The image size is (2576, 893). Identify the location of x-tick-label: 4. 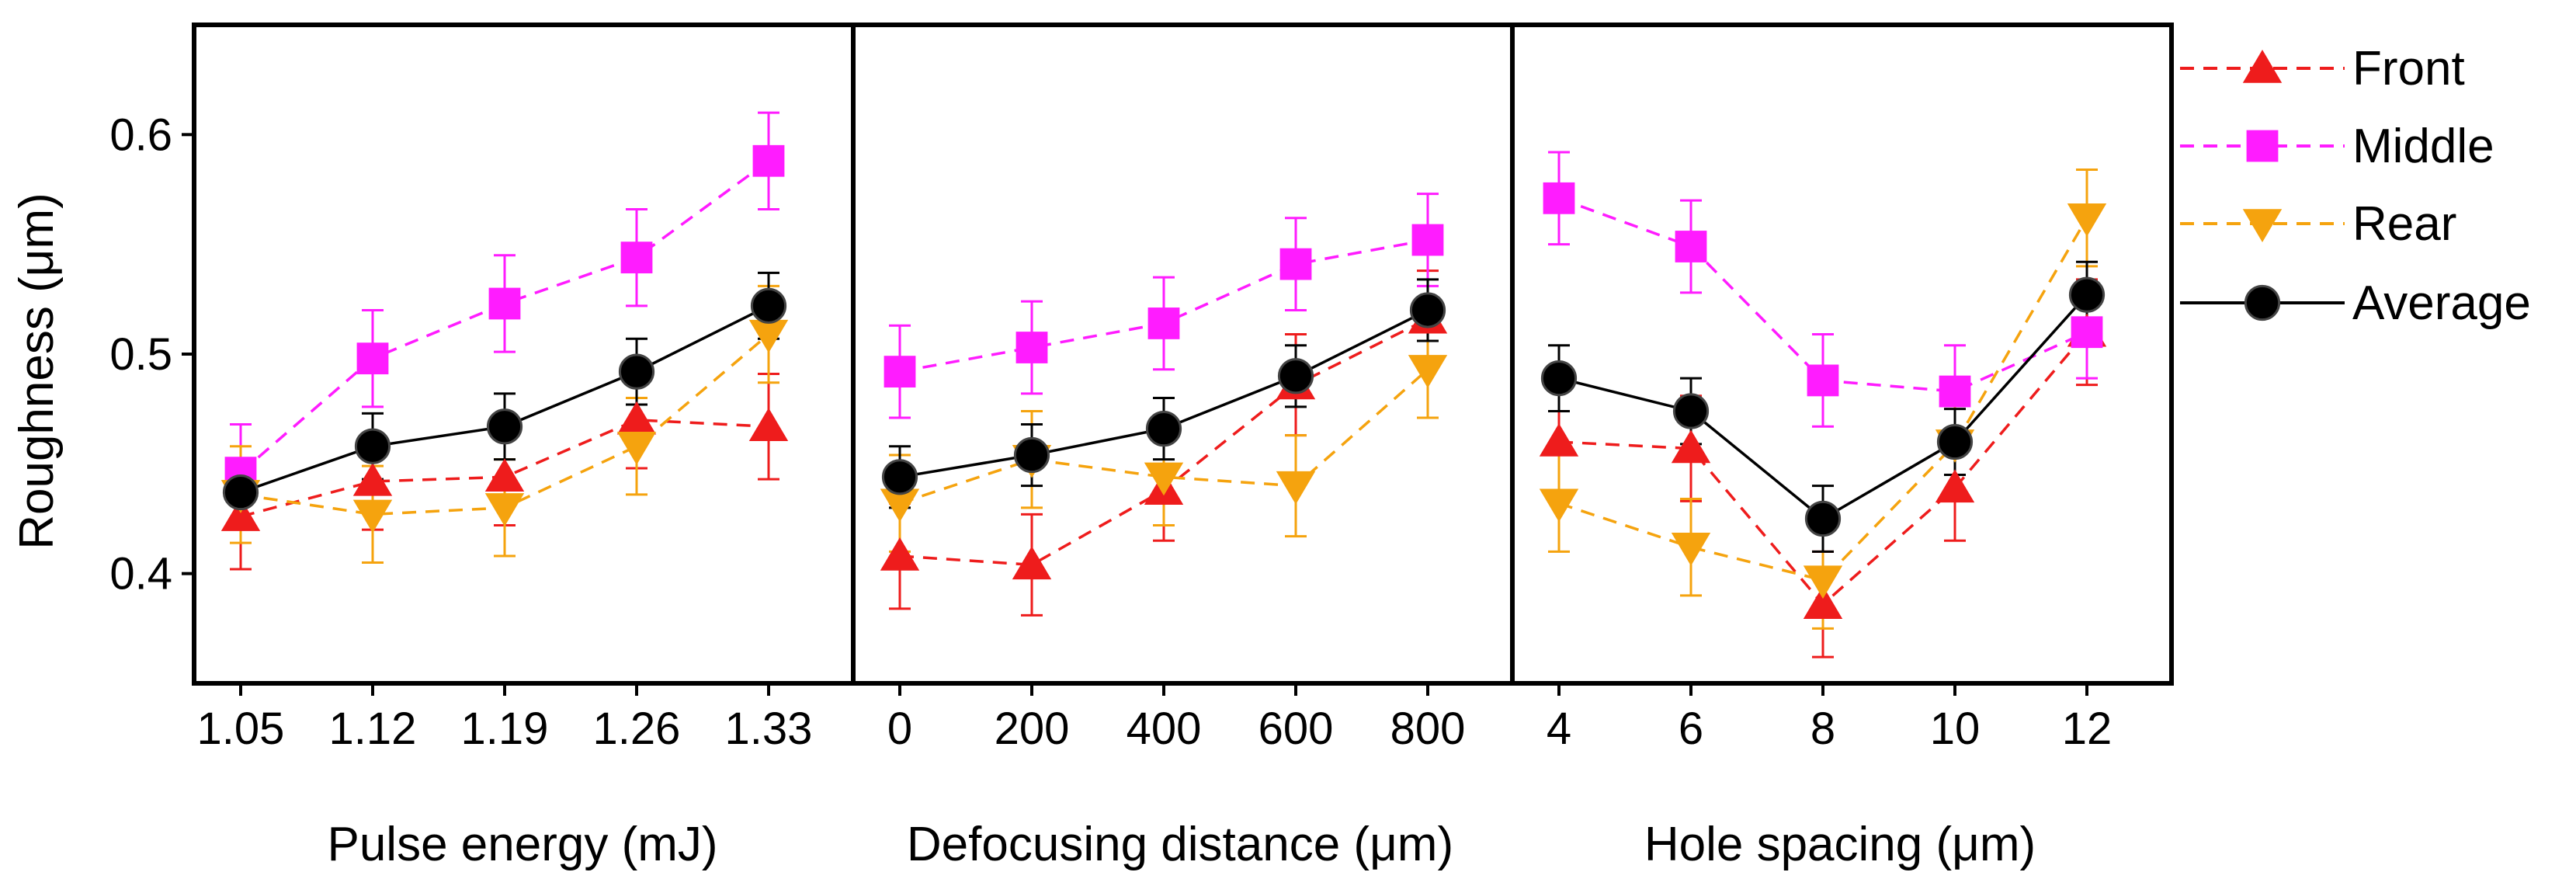
(1559, 729).